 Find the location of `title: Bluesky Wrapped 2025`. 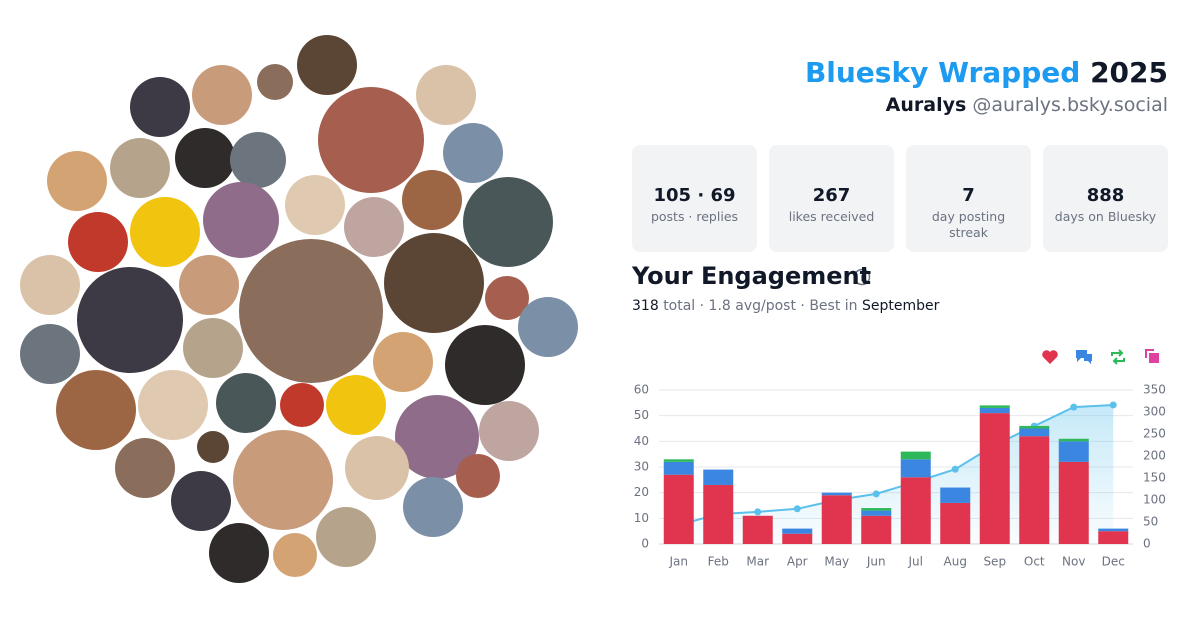

title: Bluesky Wrapped 2025 is located at coordinates (986, 72).